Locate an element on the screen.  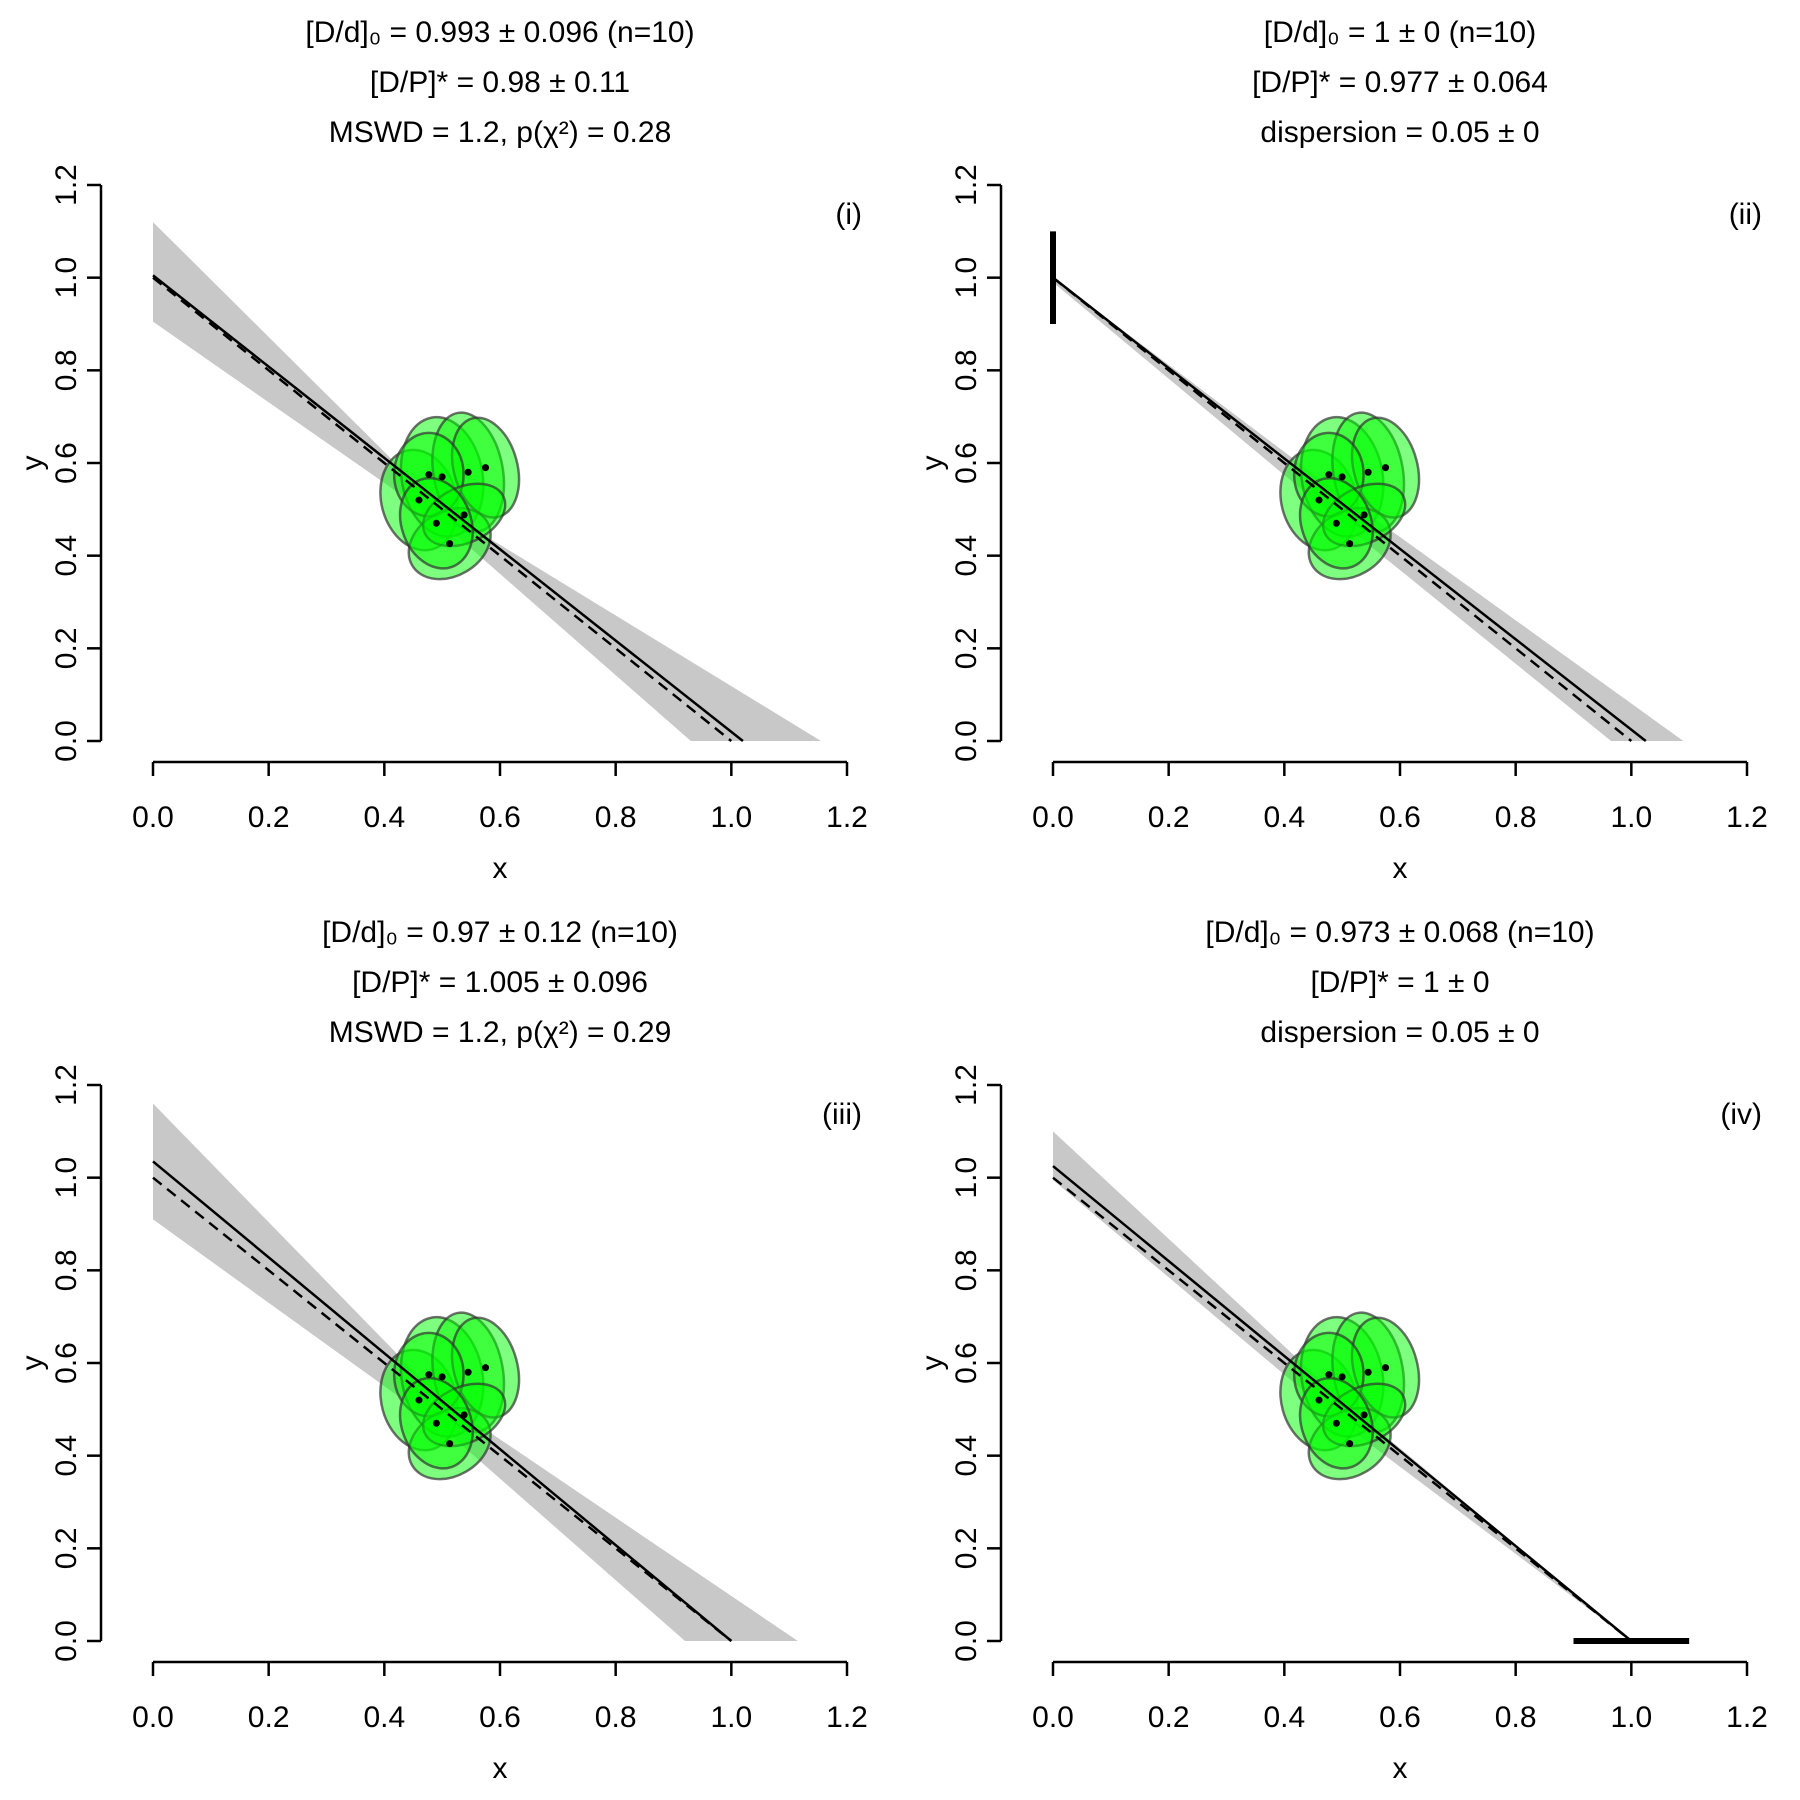
panel-title: [D/d]₀ = 1 ± 0 (n=10) is located at coordinates (1400, 32).